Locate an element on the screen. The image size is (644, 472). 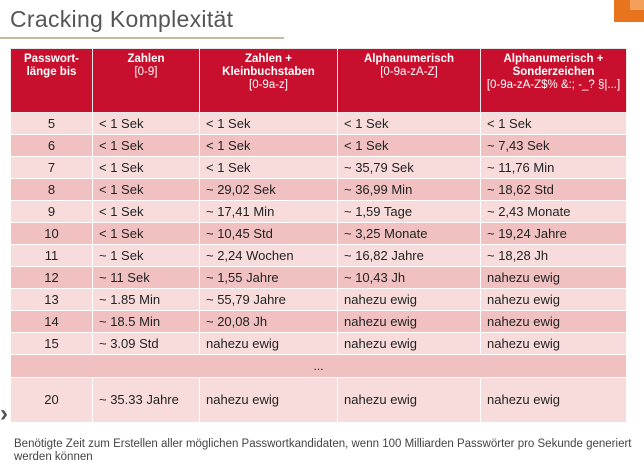
length-cell: 6 is located at coordinates (51, 145).